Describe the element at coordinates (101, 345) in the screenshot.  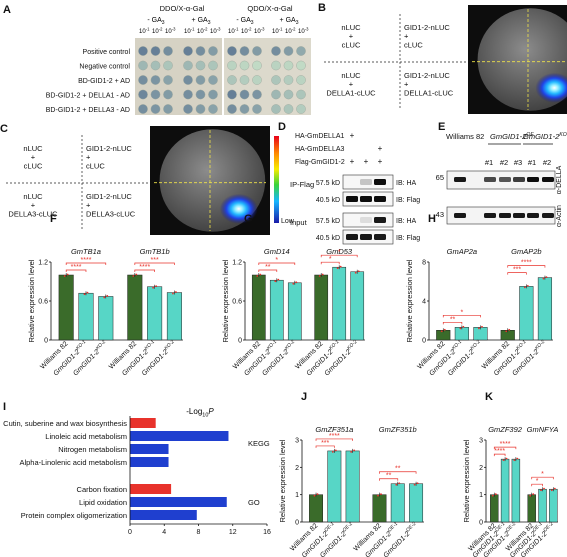
I see `label-sup: KO-2` at that location.